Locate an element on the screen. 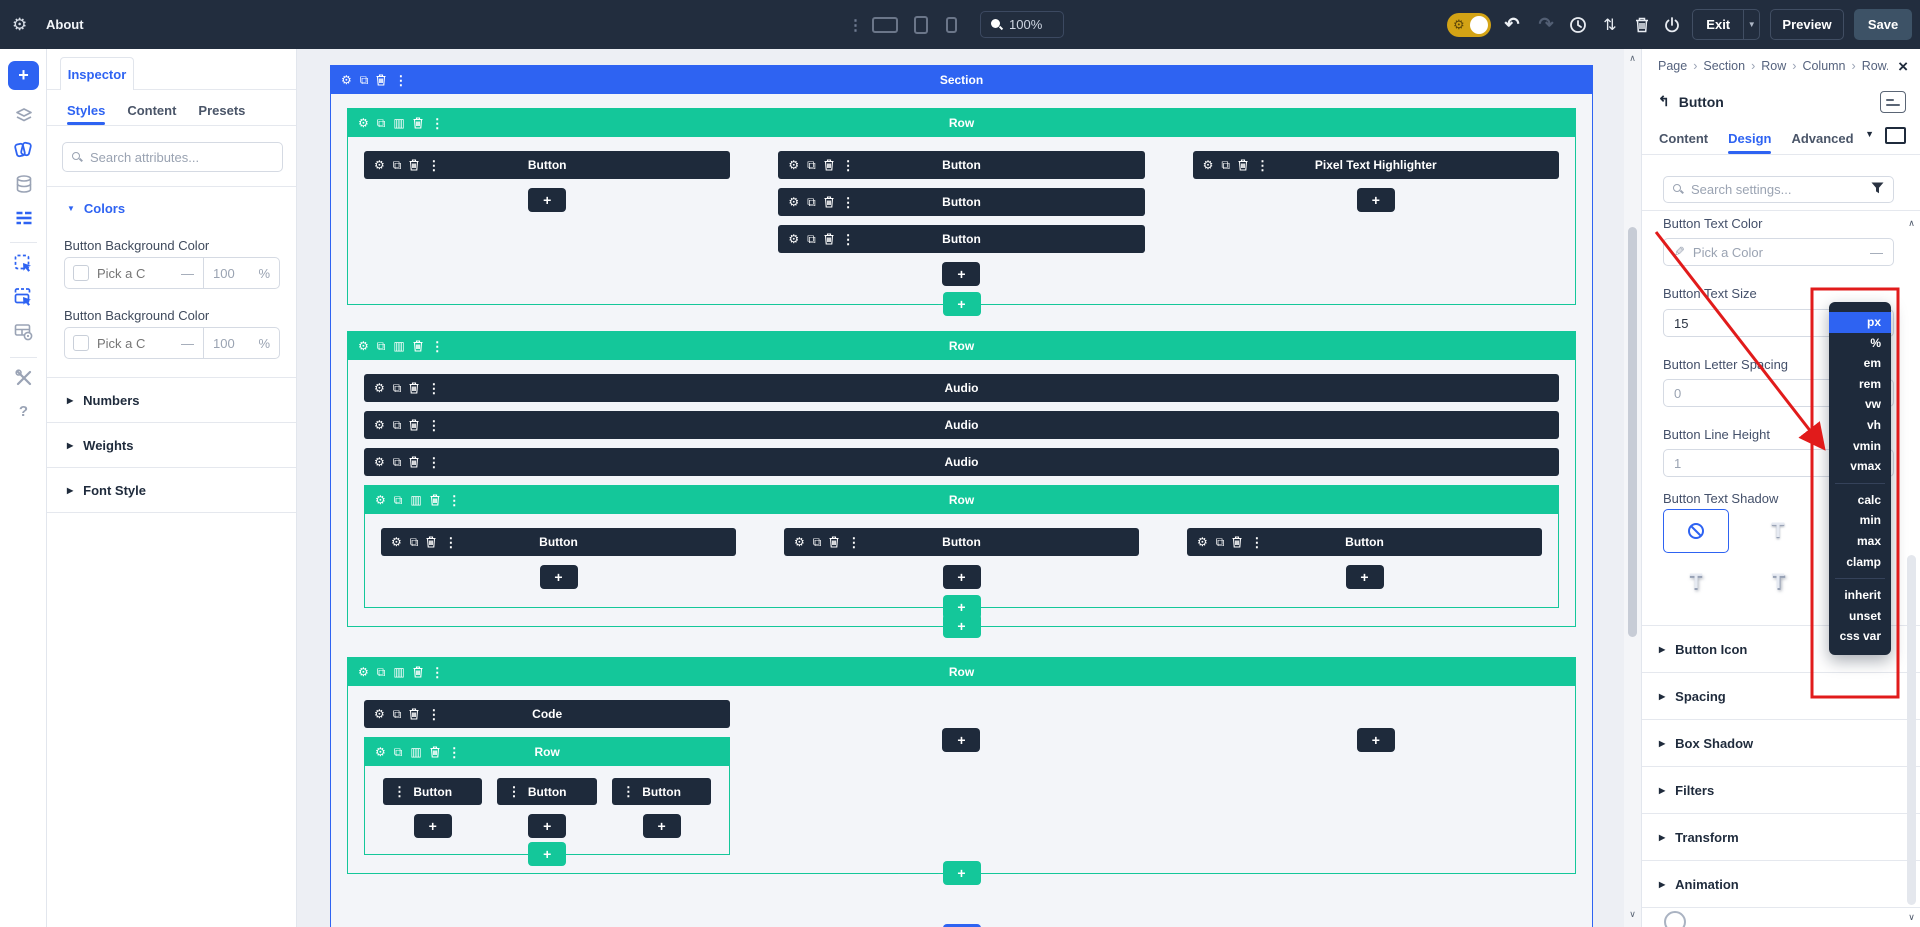  button-background-color-input-2: — 100 % is located at coordinates (172, 343).